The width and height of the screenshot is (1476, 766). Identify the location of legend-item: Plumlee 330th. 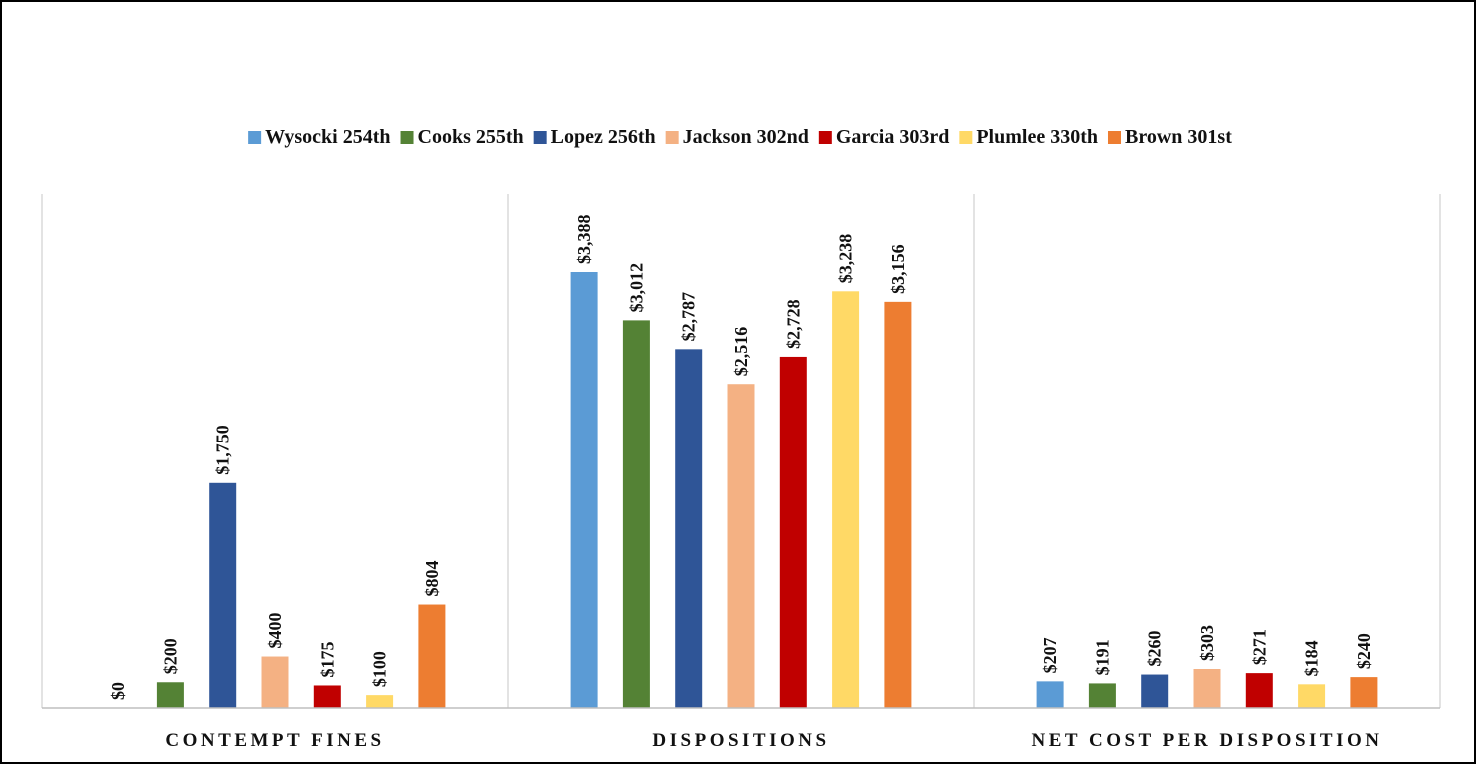
(1028, 137).